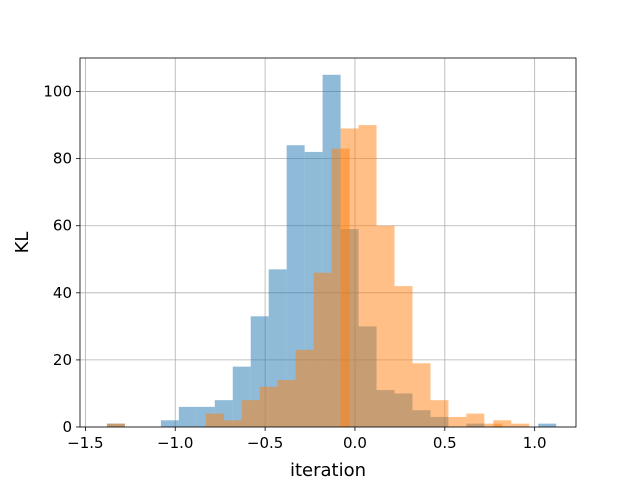  I want to click on y-tick-label: 40, so click(62, 293).